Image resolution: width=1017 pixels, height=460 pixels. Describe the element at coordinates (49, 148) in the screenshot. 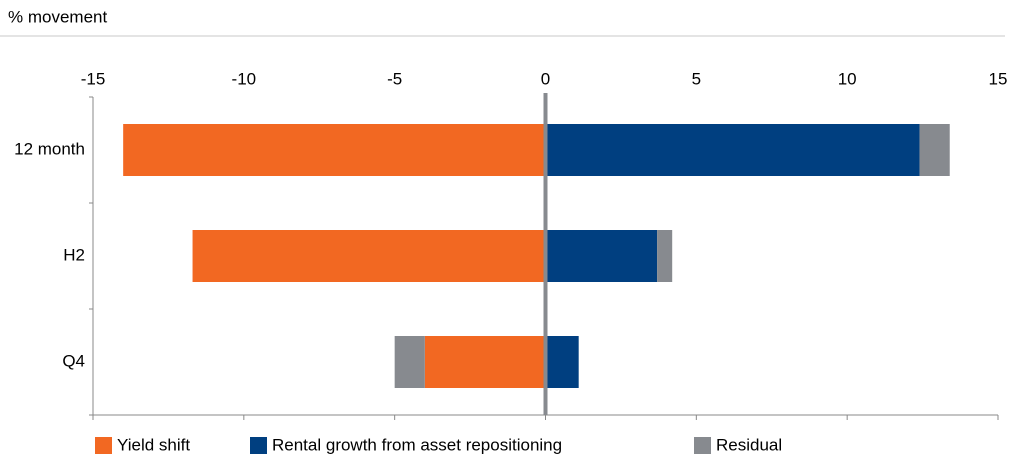

I see `y-tick-label: 12 month` at that location.